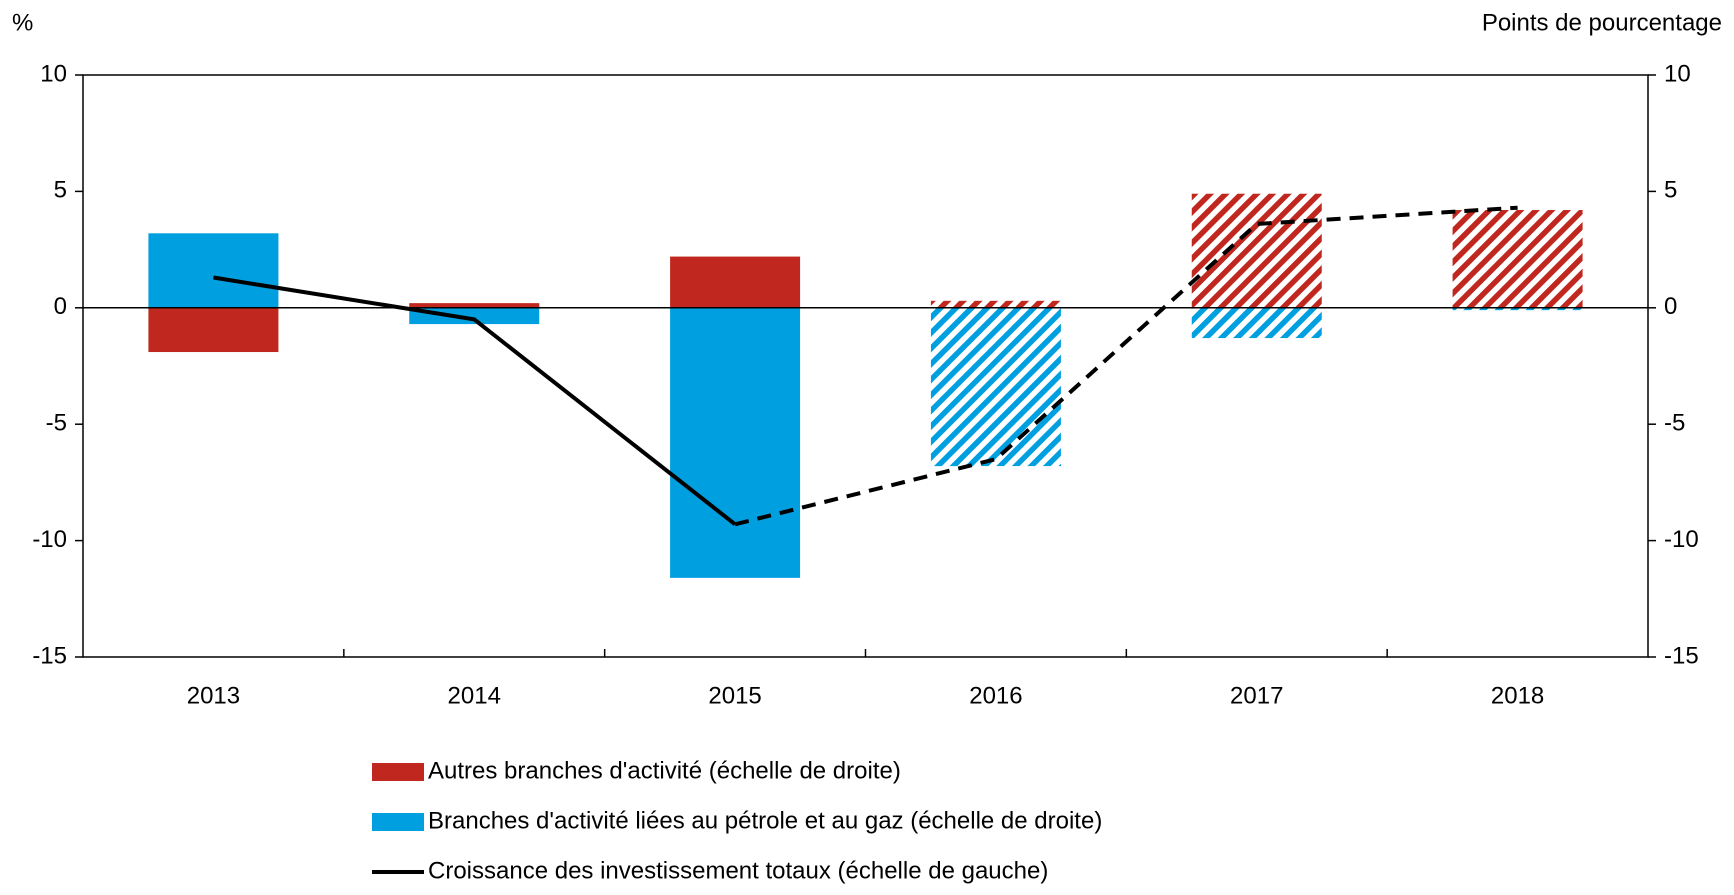 This screenshot has height=895, width=1734. What do you see at coordinates (1677, 73) in the screenshot?
I see `y2-tick-label: 10` at bounding box center [1677, 73].